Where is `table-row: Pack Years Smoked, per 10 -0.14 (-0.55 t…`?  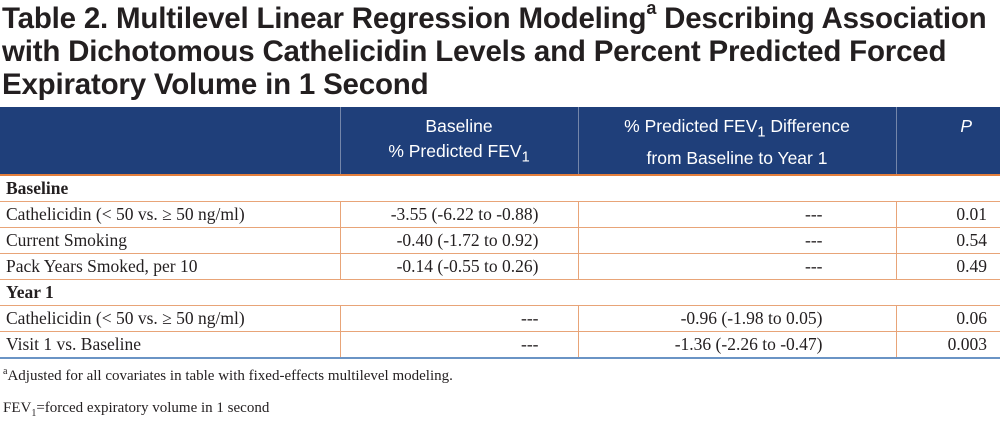
table-row: Pack Years Smoked, per 10 -0.14 (-0.55 t… is located at coordinates (500, 266).